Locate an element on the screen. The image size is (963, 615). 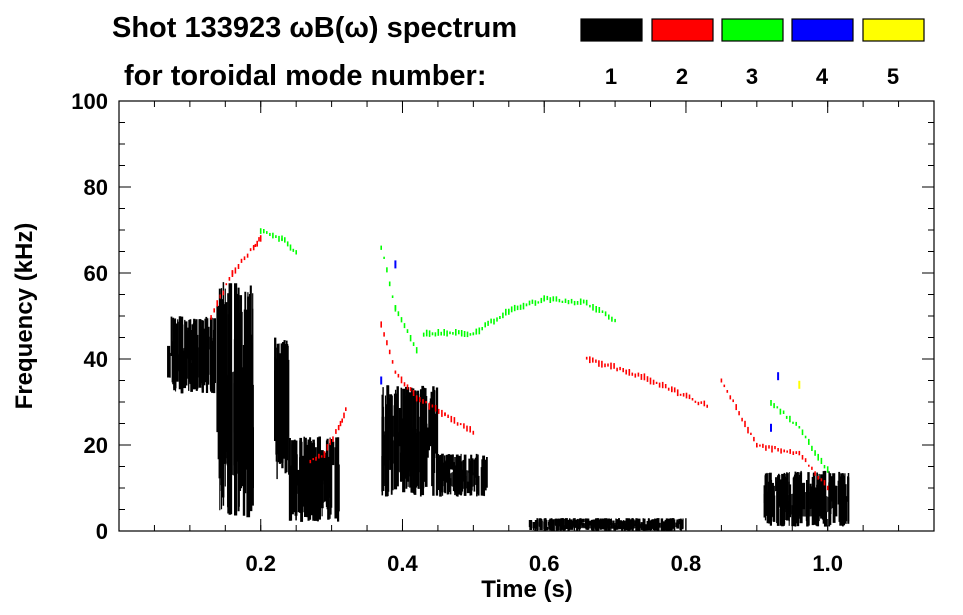
legend-label-1: 1 is located at coordinates (611, 76).